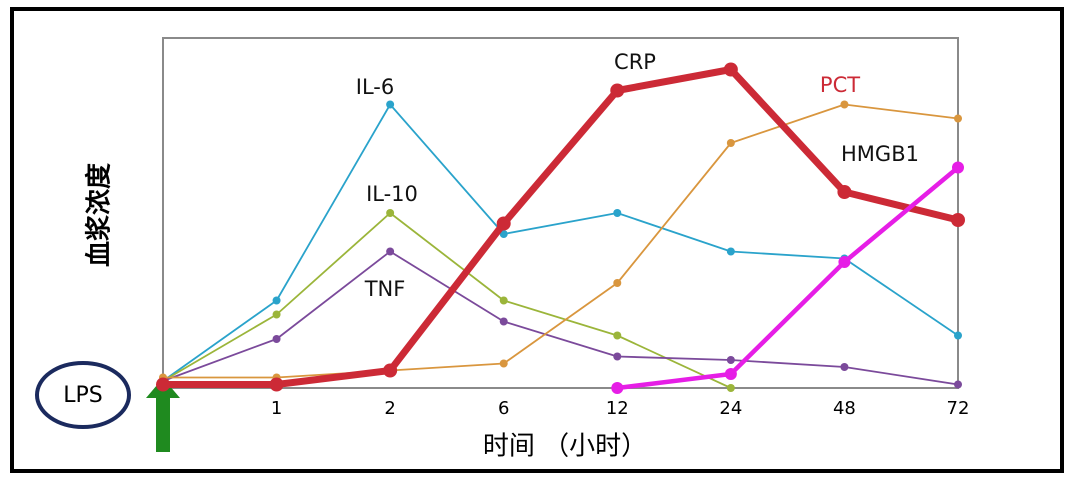  Describe the element at coordinates (788, 278) in the screenshot. I see `series-line` at that location.